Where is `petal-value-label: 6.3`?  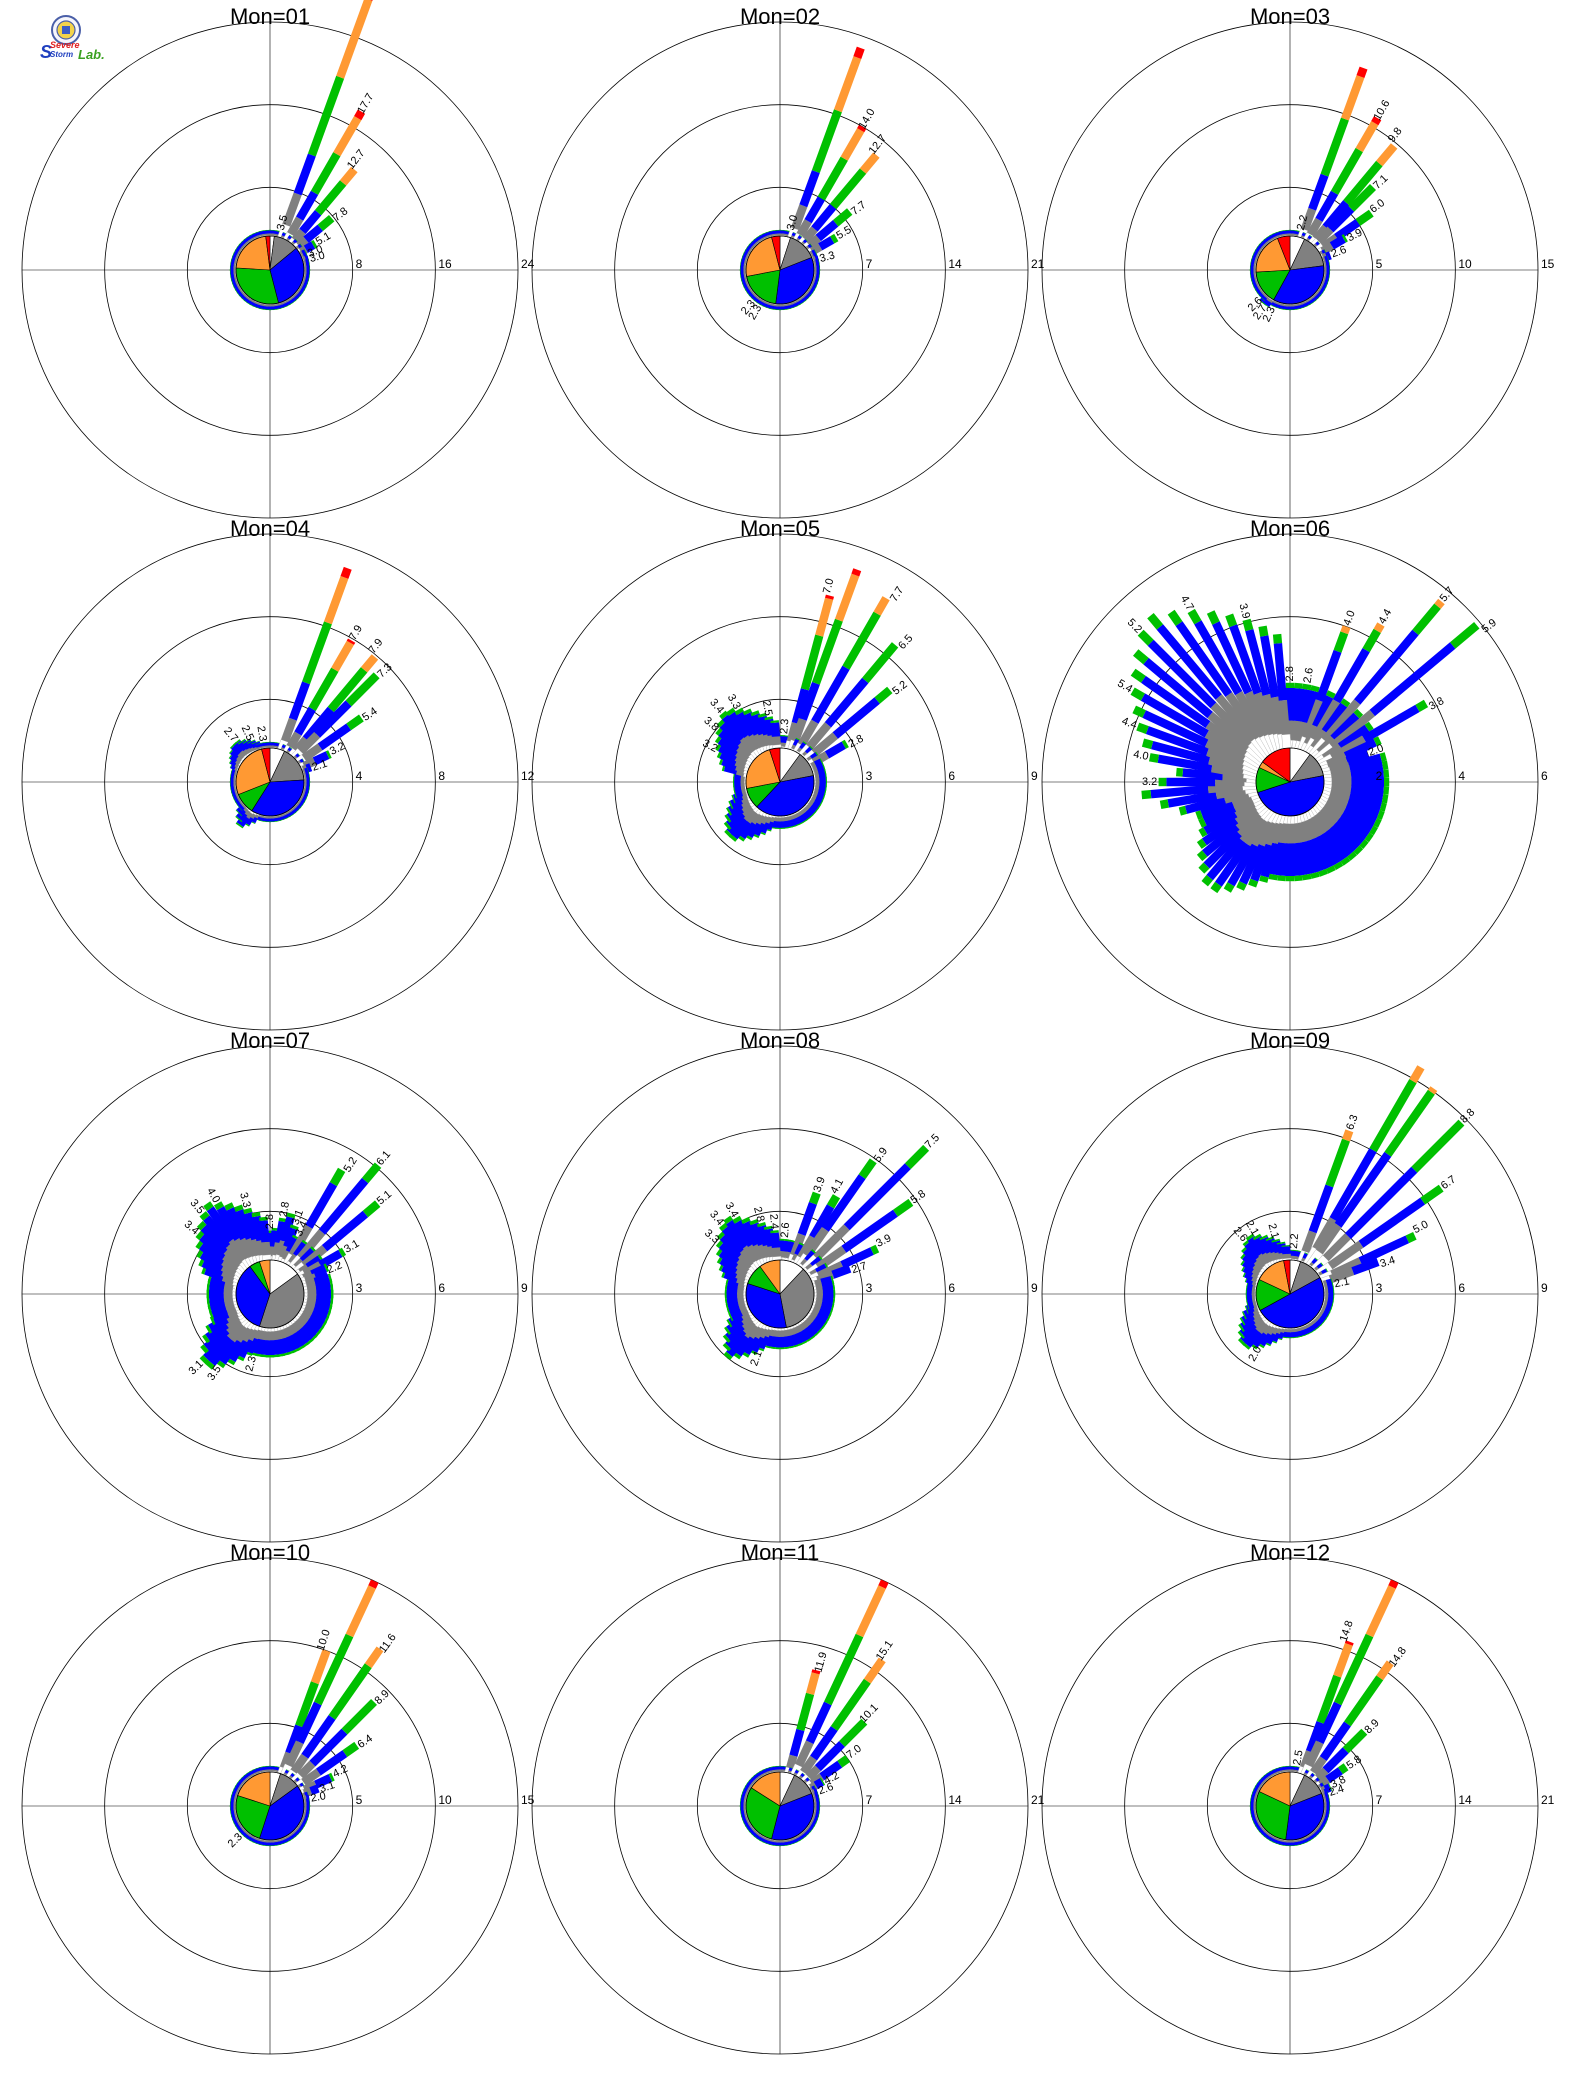
petal-value-label: 6.3 is located at coordinates (1352, 1122).